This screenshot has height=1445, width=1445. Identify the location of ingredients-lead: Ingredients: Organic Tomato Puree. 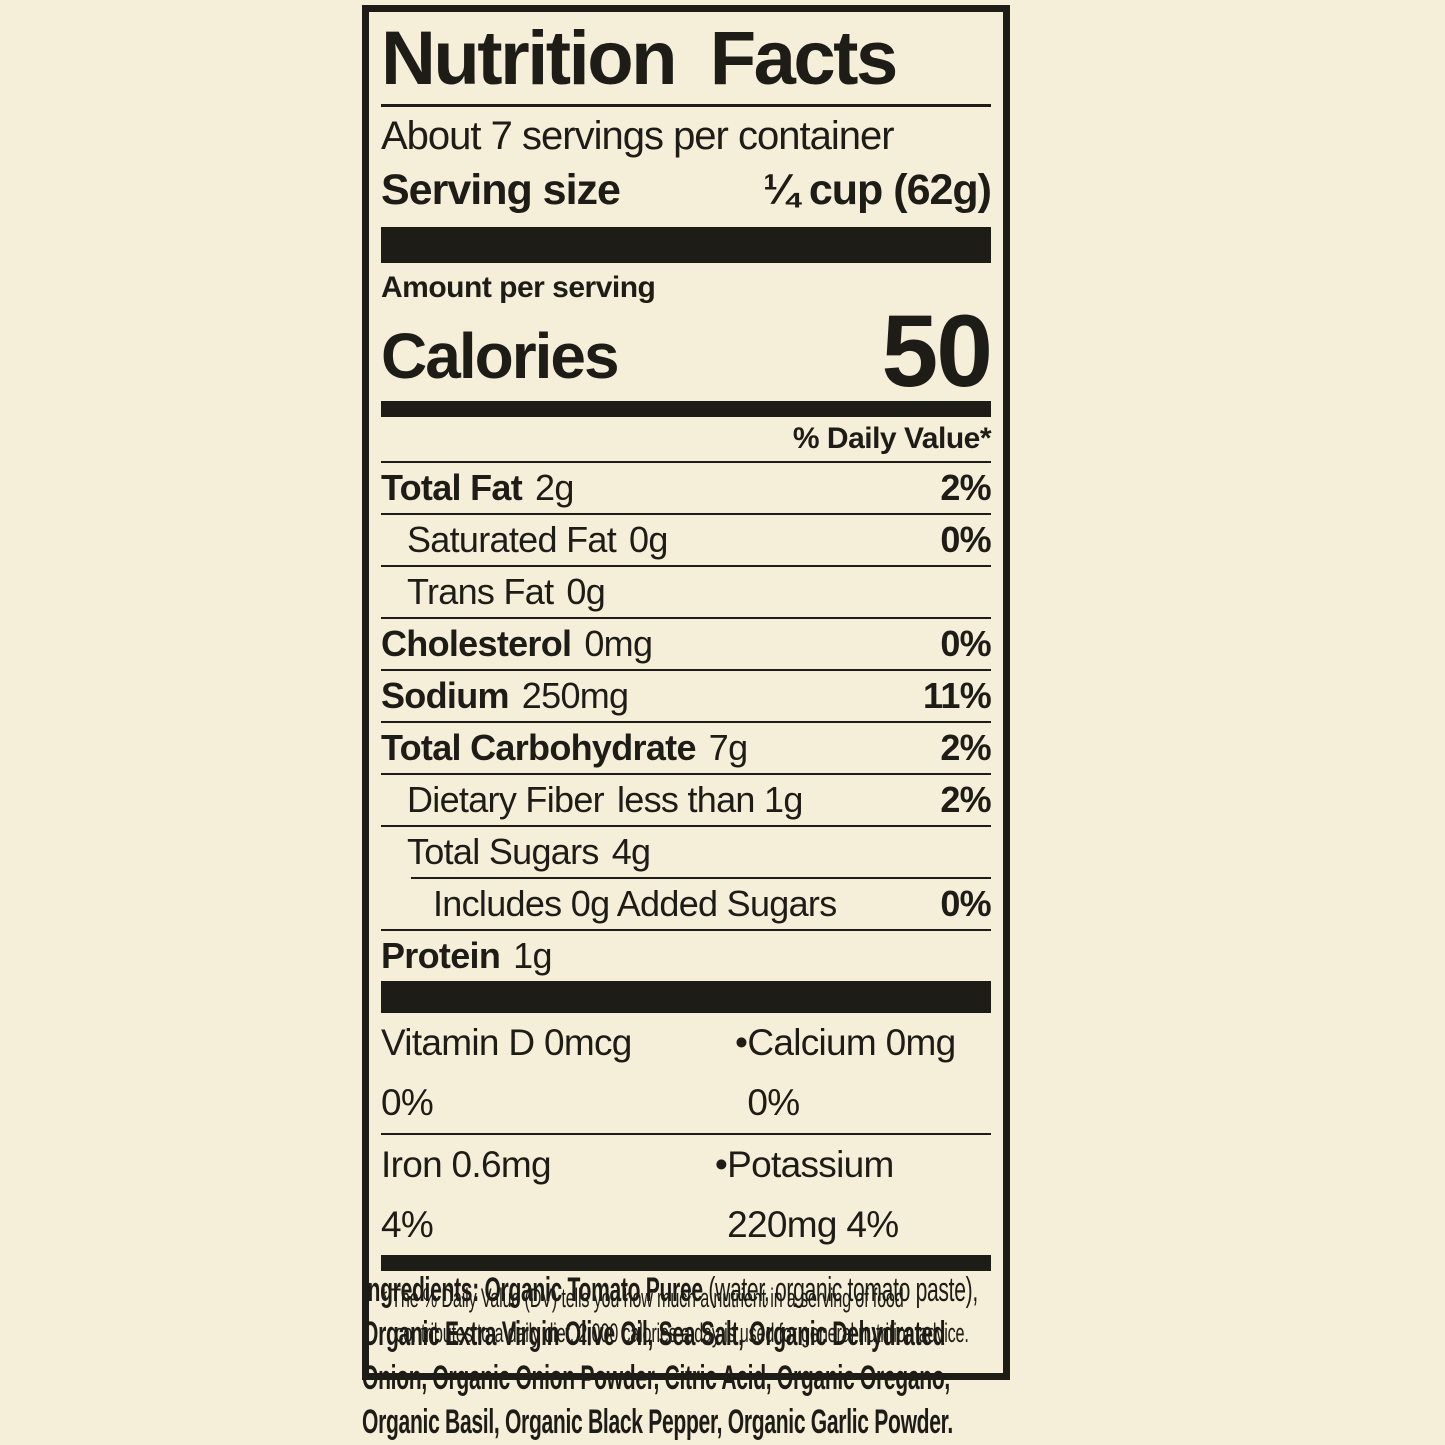
(532, 1290).